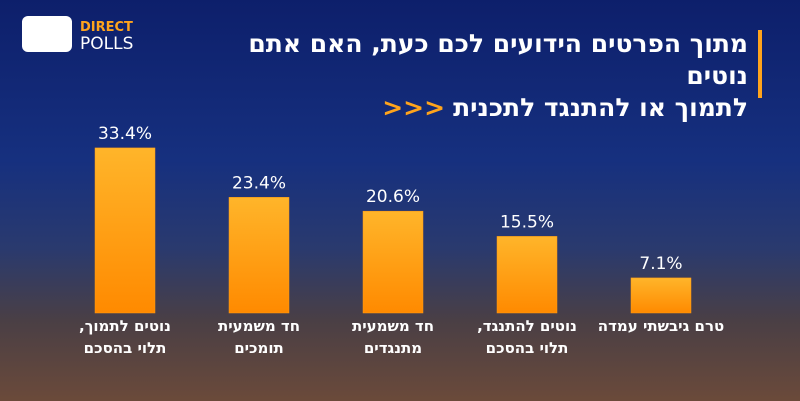  What do you see at coordinates (661, 326) in the screenshot?
I see `category-label: טרם גיבשתי עמדה` at bounding box center [661, 326].